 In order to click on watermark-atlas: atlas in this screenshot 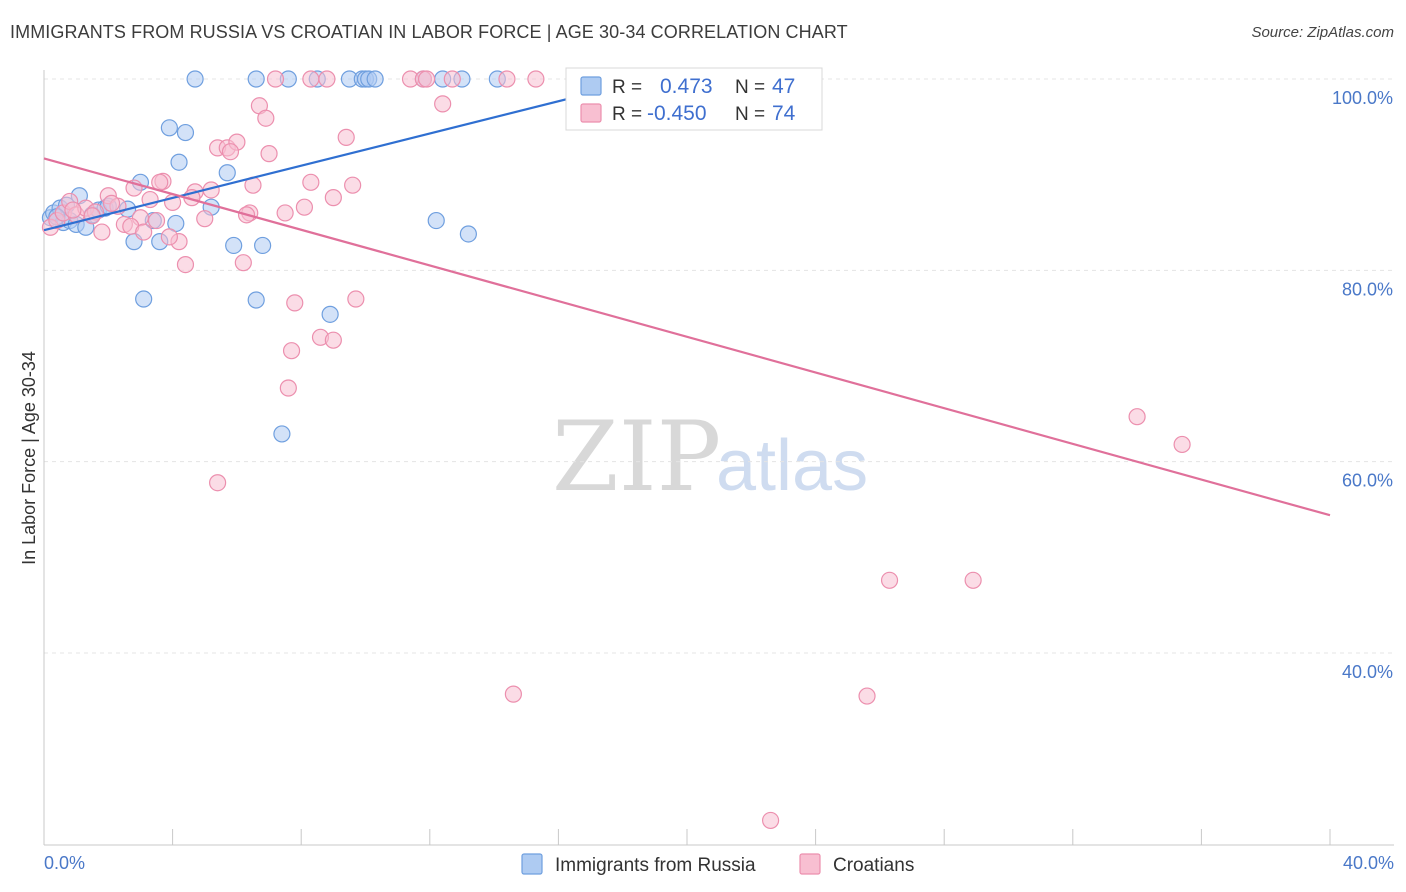, I will do `click(792, 466)`.